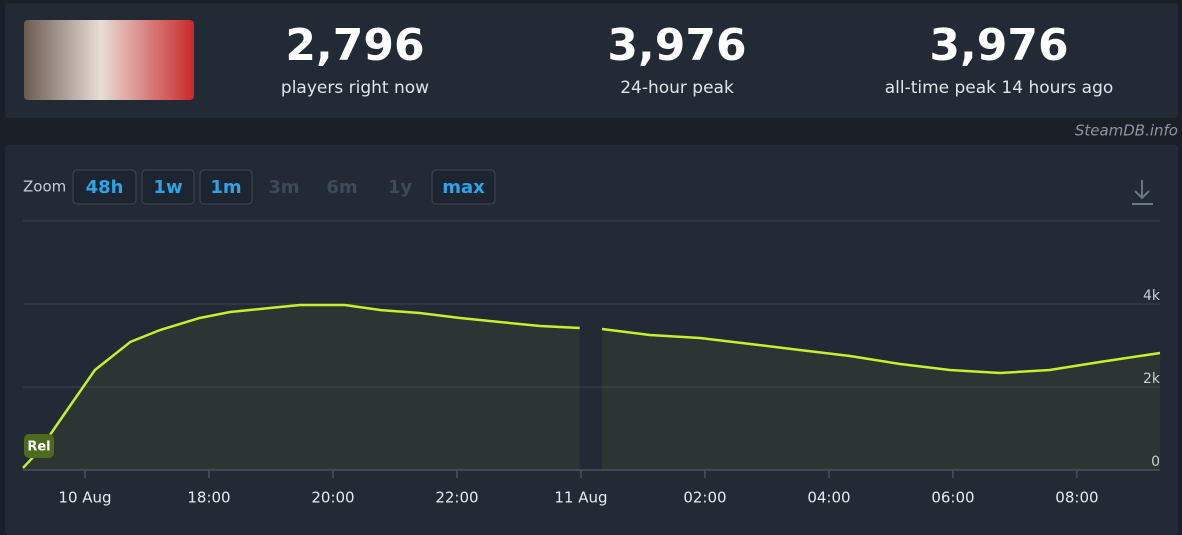 The height and width of the screenshot is (535, 1182). I want to click on button-label: 3m, so click(283, 187).